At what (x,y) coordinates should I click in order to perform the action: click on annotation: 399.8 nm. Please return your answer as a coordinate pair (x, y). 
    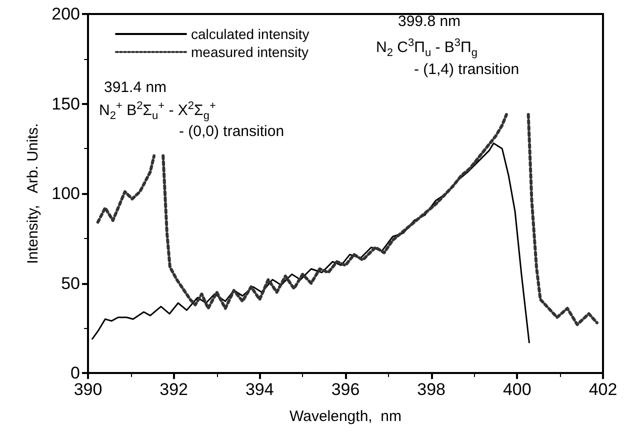
    Looking at the image, I should click on (429, 21).